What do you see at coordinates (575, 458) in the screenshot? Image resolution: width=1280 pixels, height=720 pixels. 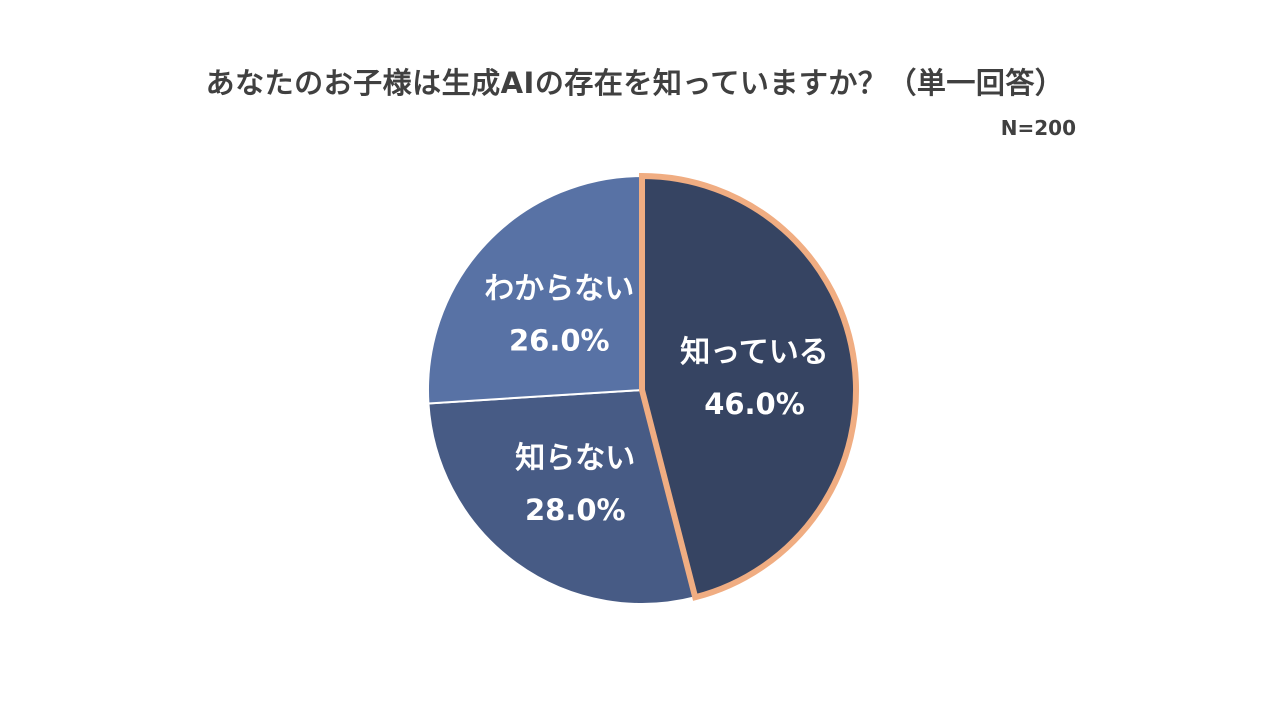 I see `slice-category-label: 知らない` at bounding box center [575, 458].